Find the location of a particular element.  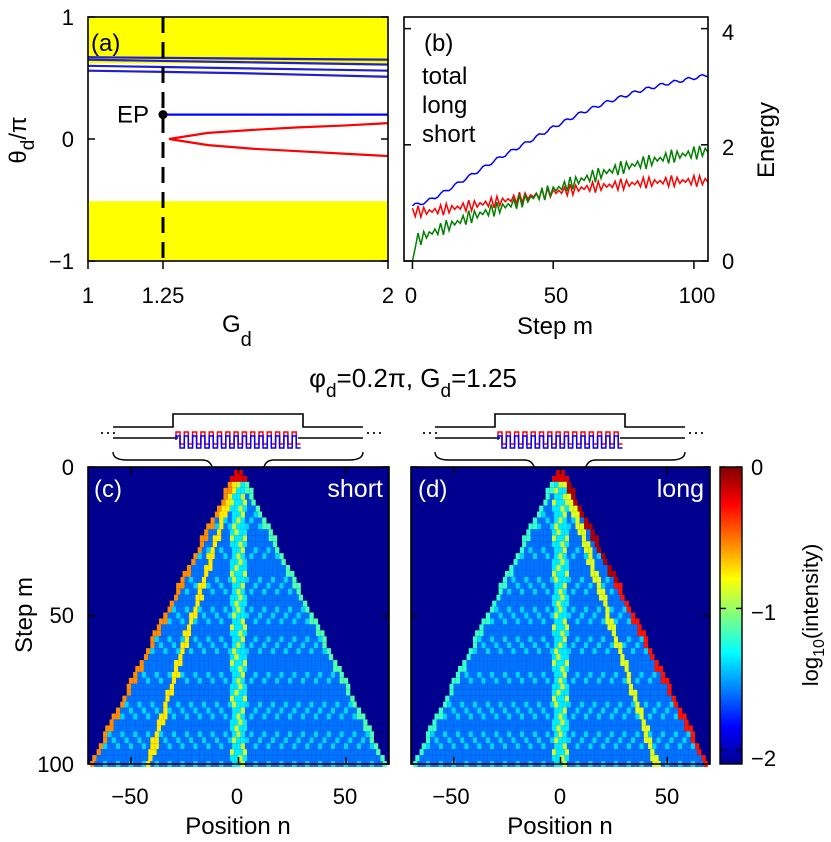

b-lines is located at coordinates (560, 167).